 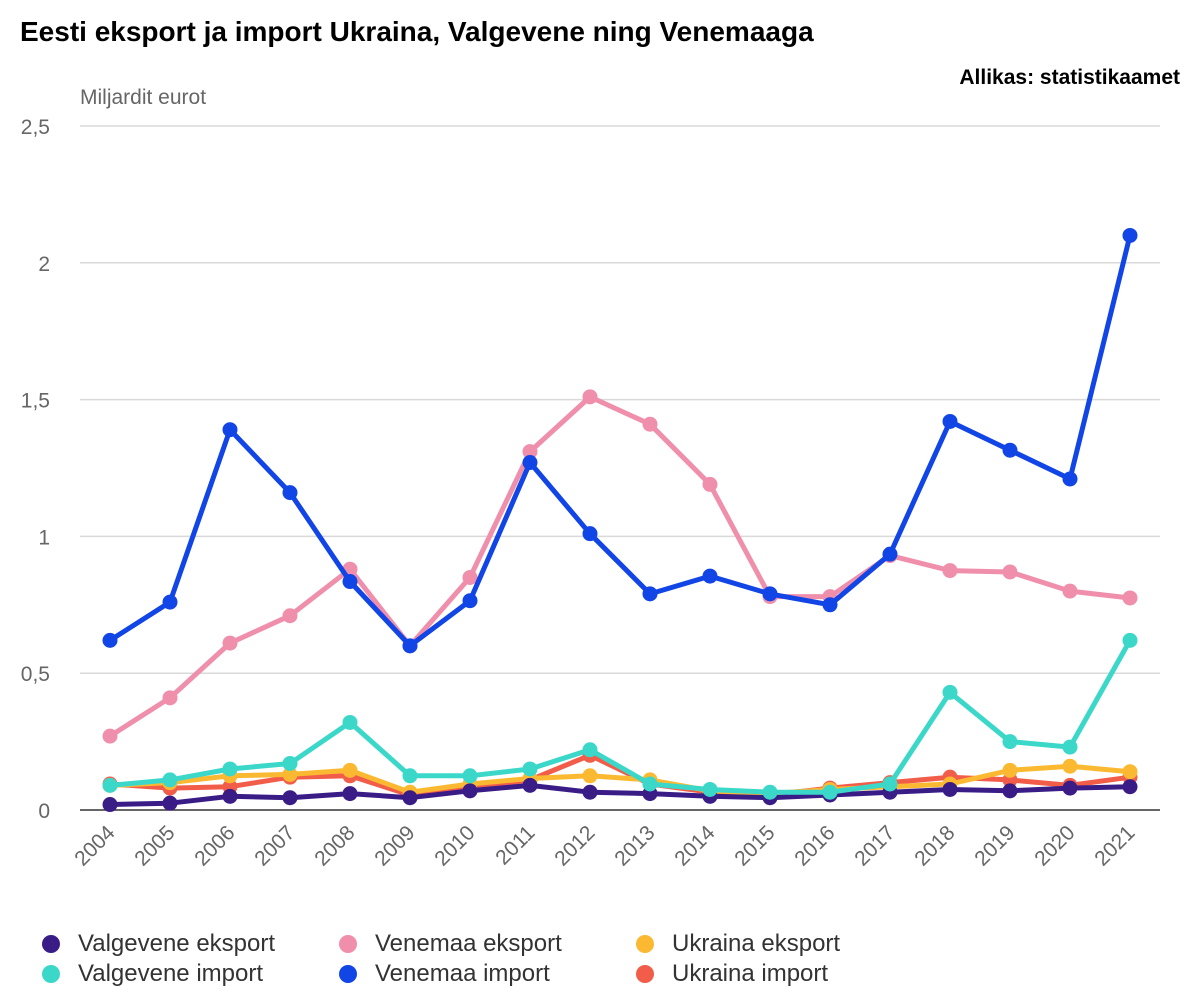 I want to click on x-tick-label: 2012, so click(x=574, y=845).